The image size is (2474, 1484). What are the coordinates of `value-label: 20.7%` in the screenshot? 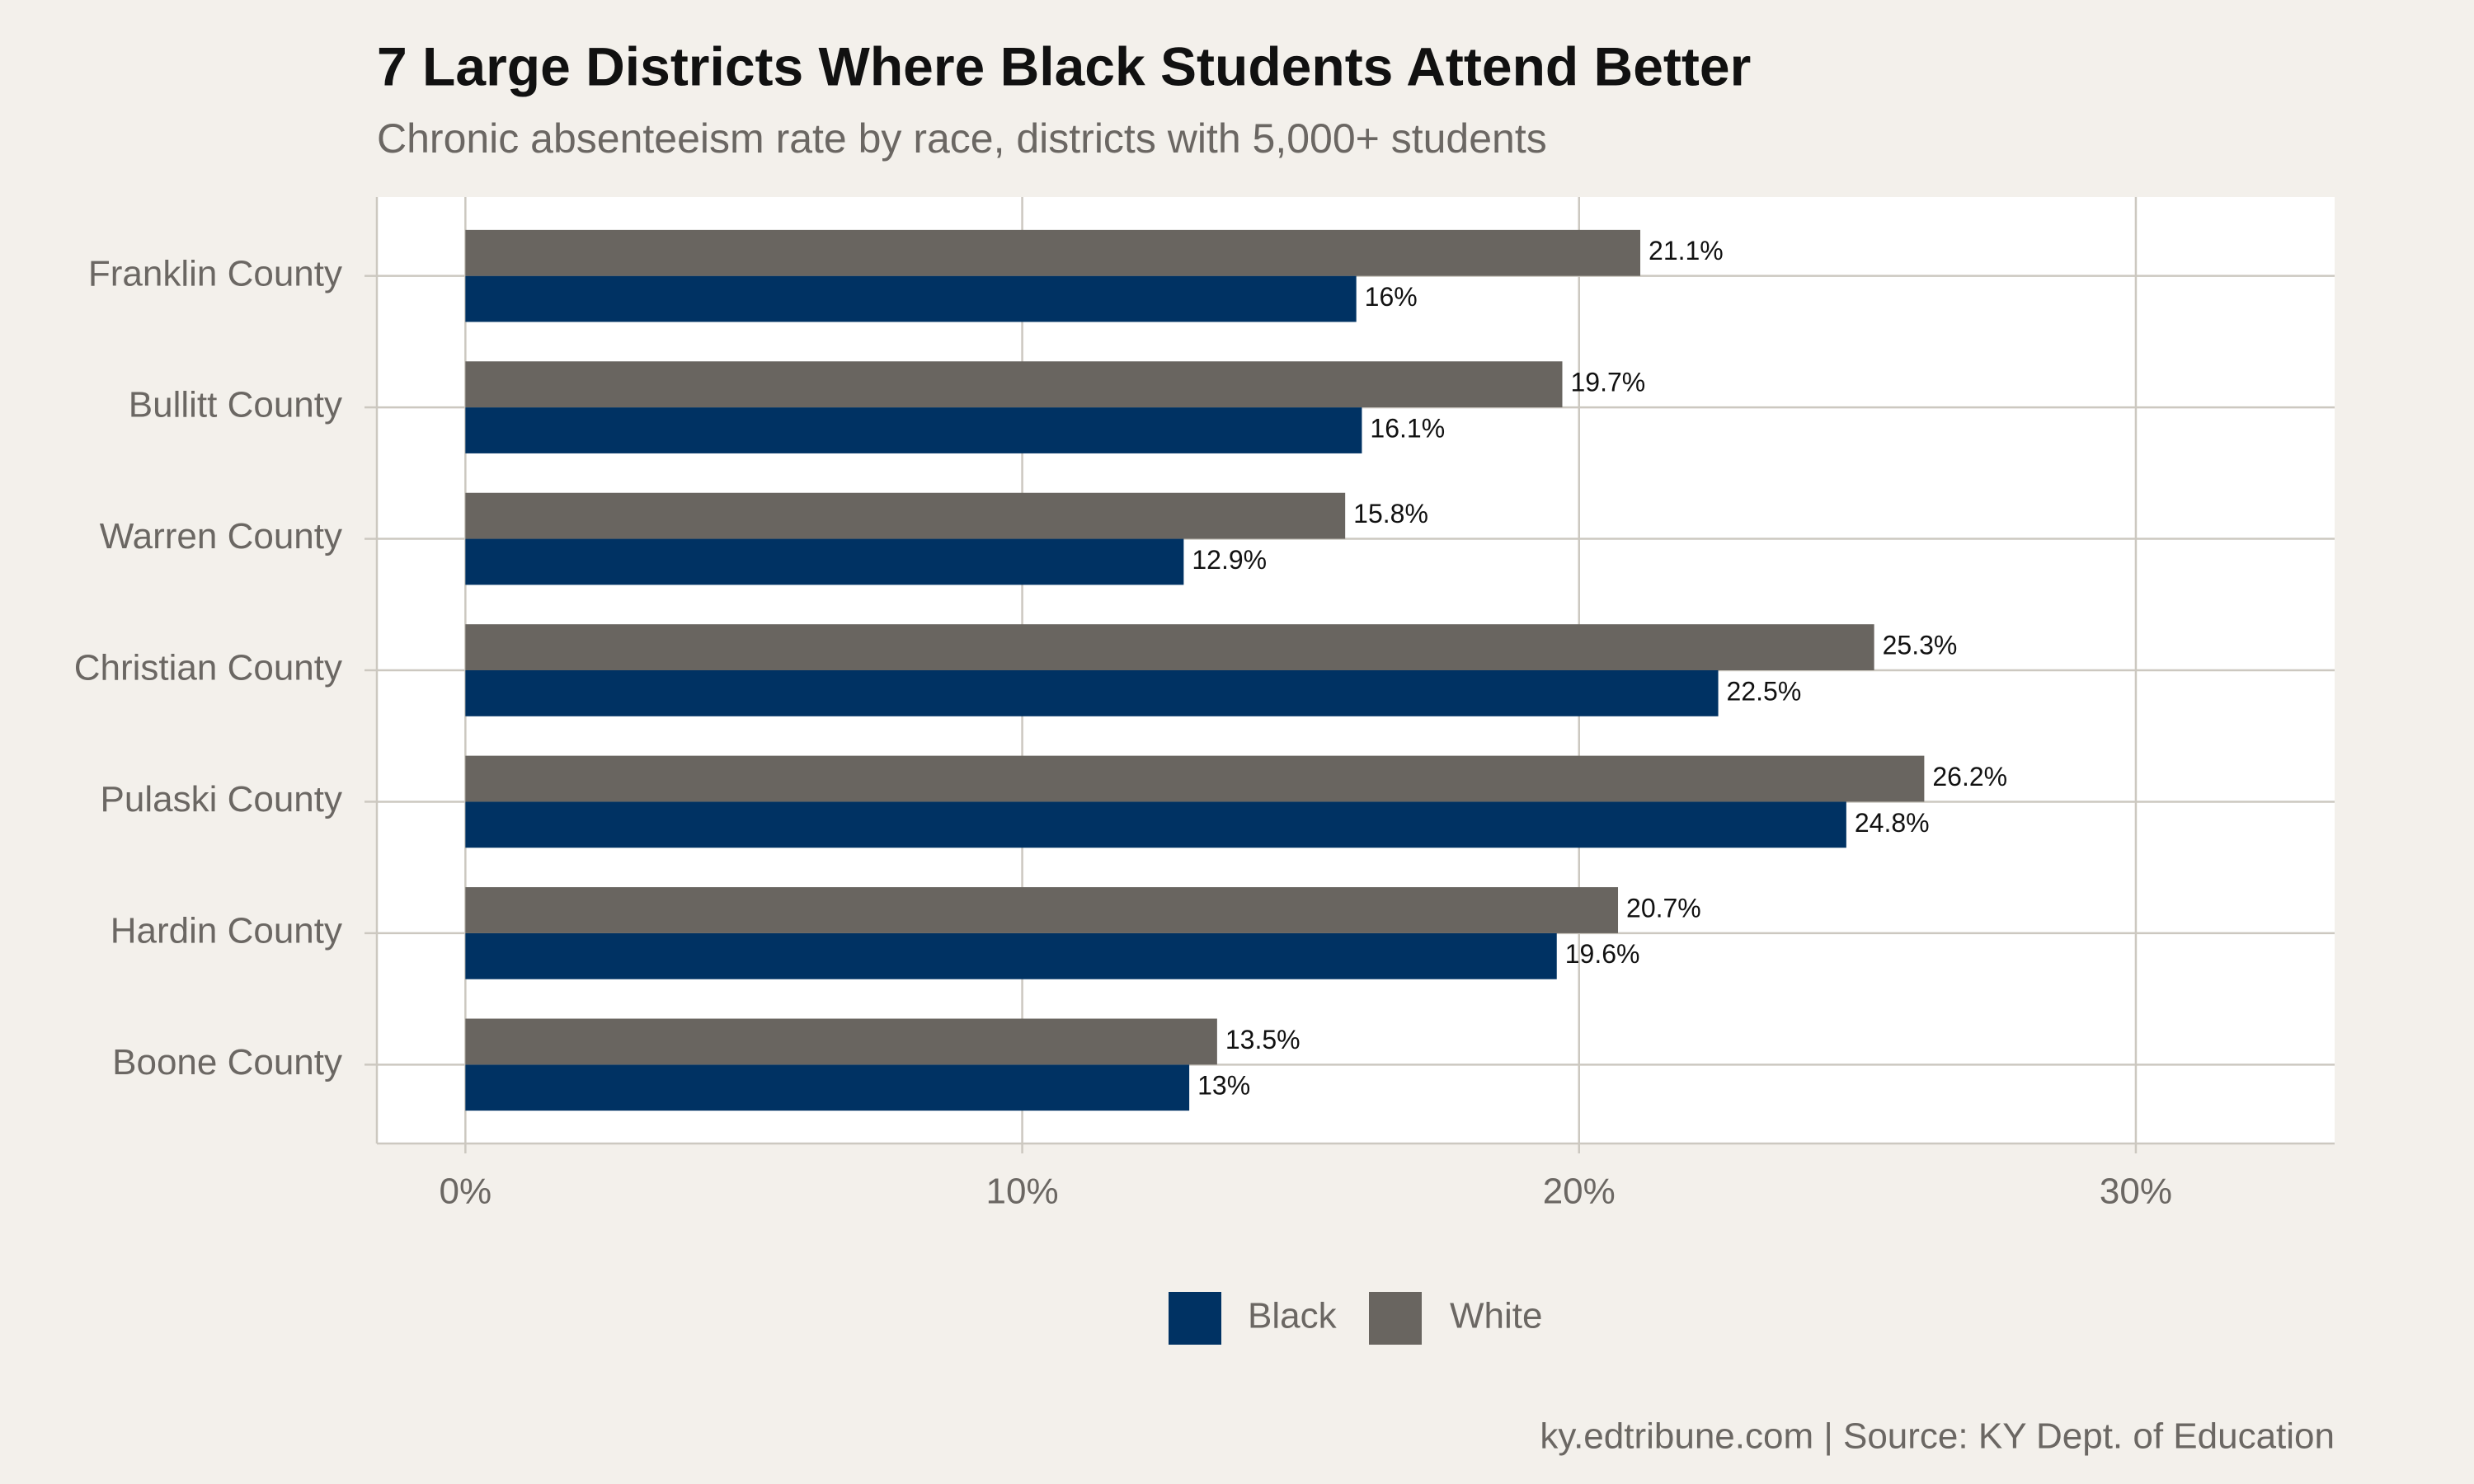 It's located at (1663, 908).